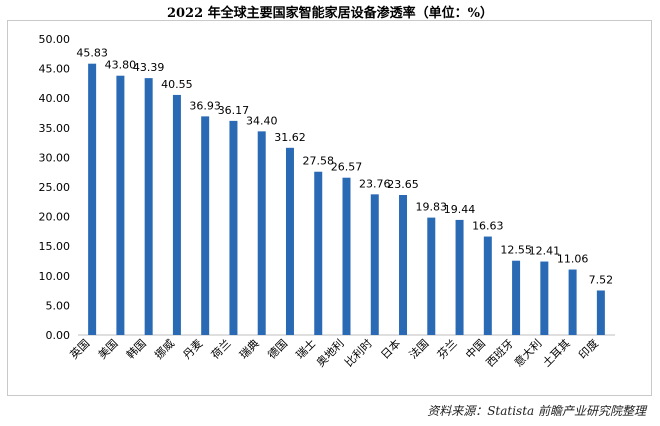 Image resolution: width=660 pixels, height=426 pixels. I want to click on category-label: 土耳其, so click(556, 353).